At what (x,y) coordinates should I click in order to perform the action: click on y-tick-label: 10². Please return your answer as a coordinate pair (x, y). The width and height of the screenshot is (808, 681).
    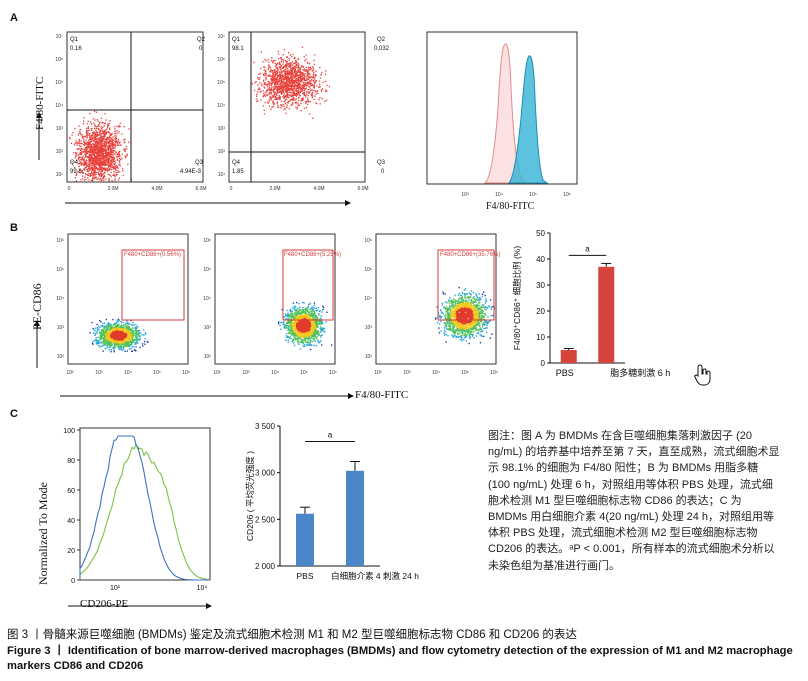
    Looking at the image, I should click on (60, 152).